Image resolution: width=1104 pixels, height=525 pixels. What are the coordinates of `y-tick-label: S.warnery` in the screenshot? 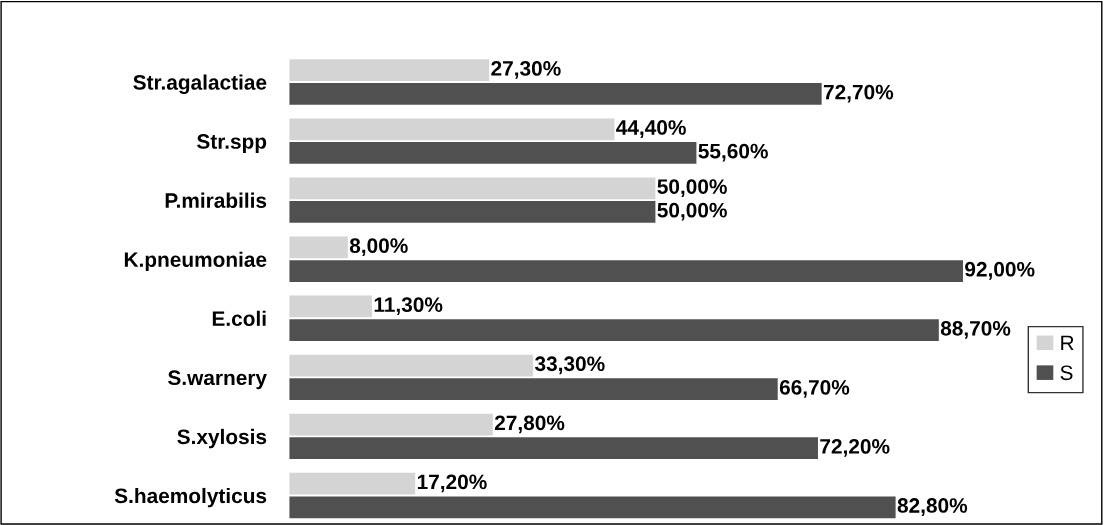 It's located at (217, 380).